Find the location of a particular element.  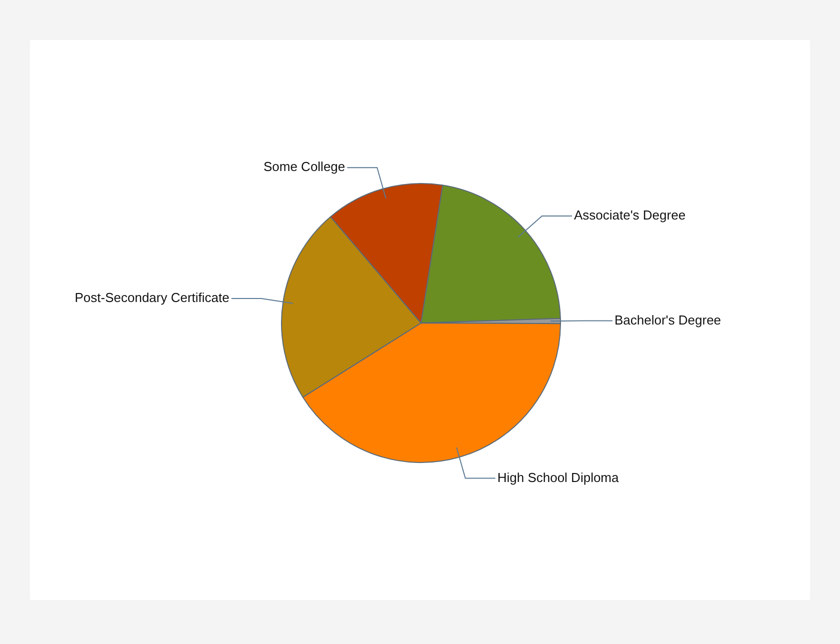

slice-label: Associate's Degree is located at coordinates (630, 215).